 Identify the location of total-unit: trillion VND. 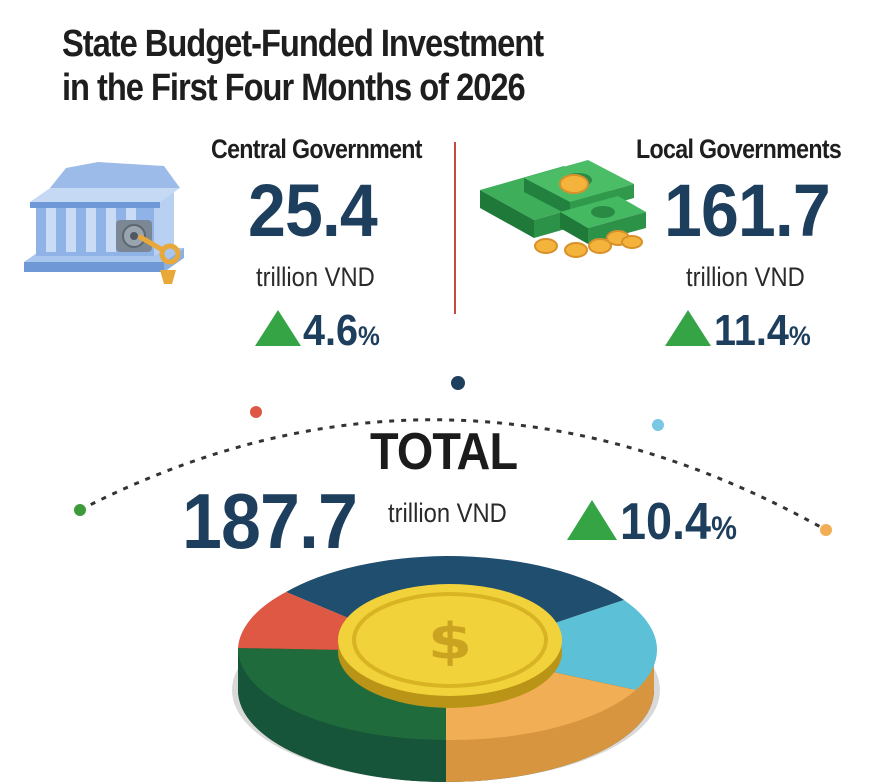
(447, 513).